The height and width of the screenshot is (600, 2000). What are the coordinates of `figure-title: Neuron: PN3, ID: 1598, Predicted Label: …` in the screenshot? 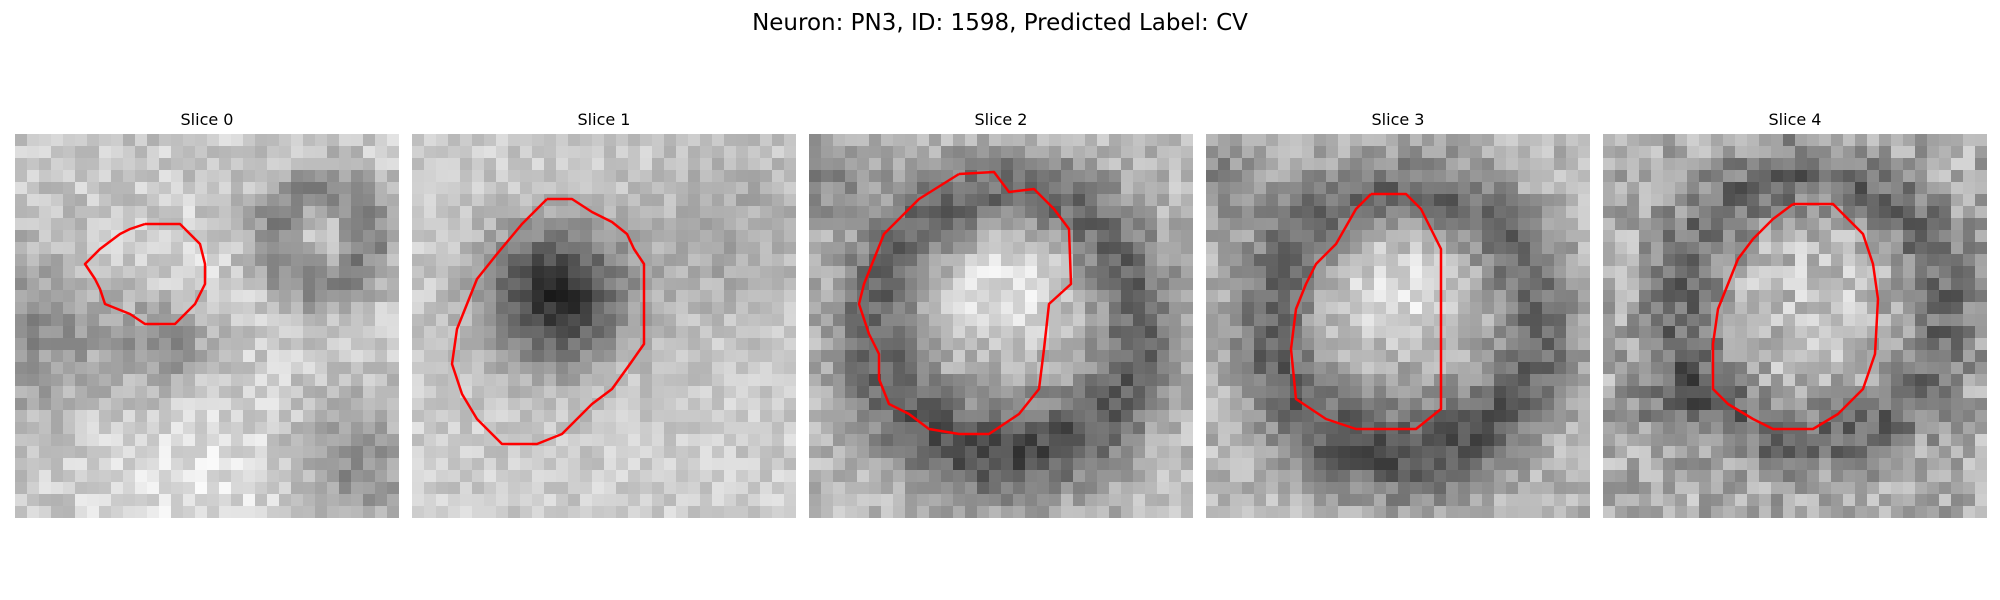 It's located at (1000, 23).